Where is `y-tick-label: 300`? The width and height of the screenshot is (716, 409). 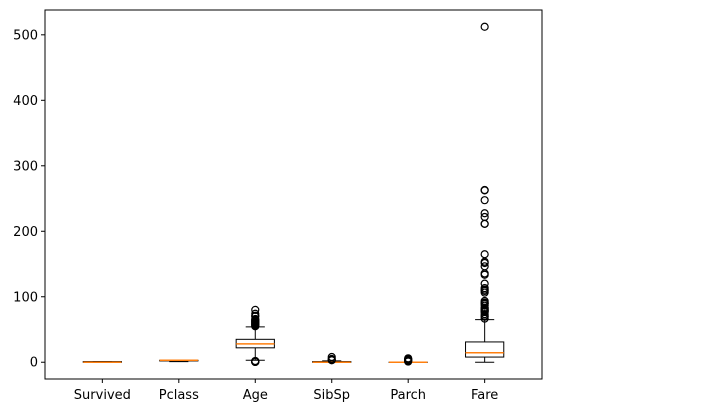
y-tick-label: 300 is located at coordinates (25, 166).